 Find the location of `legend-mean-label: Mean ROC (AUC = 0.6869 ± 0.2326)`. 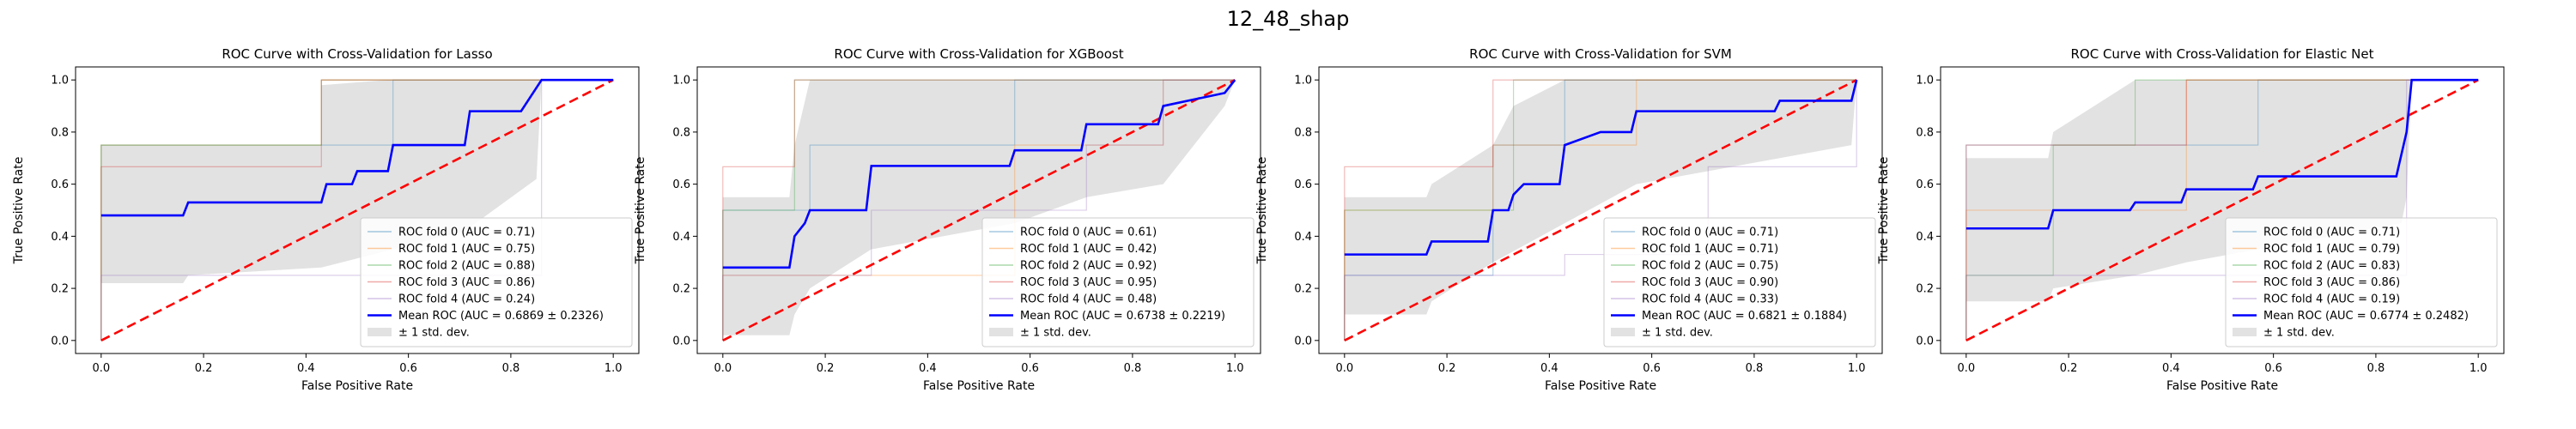

legend-mean-label: Mean ROC (AUC = 0.6869 ± 0.2326) is located at coordinates (501, 316).